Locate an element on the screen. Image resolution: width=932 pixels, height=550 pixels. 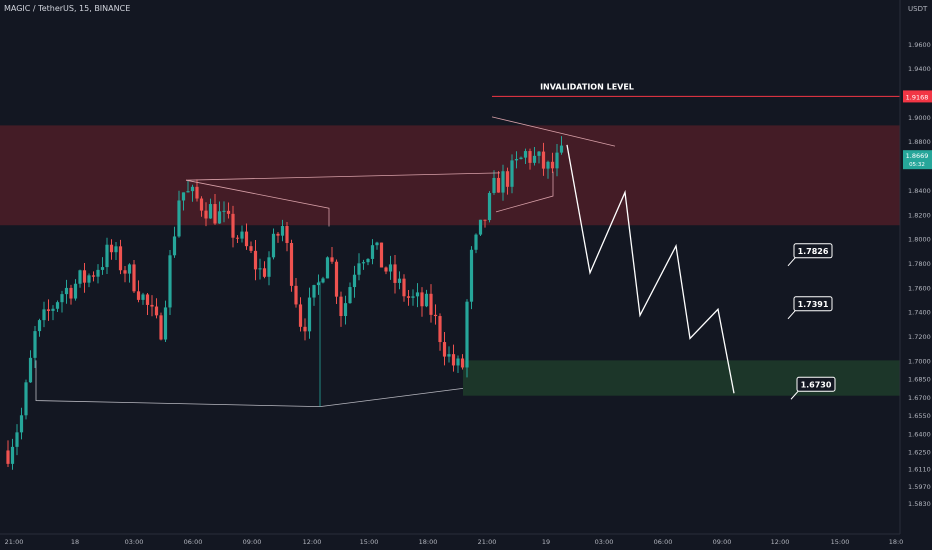
price-tick: 1.6110 is located at coordinates (919, 470).